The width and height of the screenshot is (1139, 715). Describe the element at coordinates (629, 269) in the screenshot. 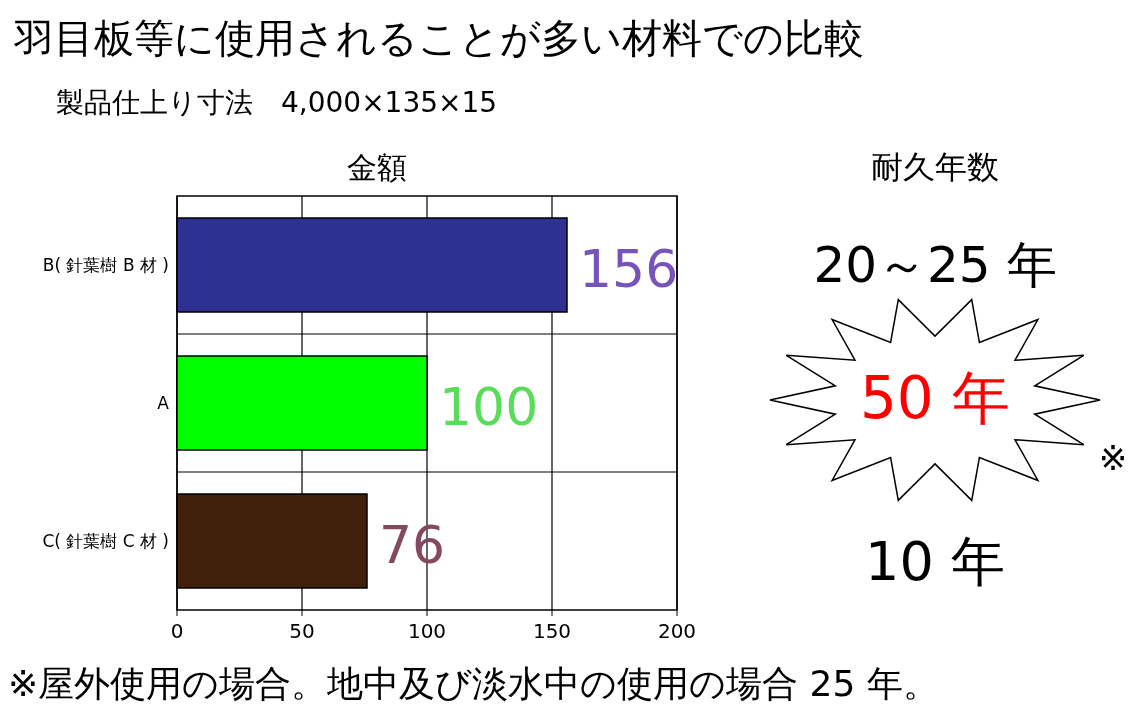

I see `data-label: 156` at that location.